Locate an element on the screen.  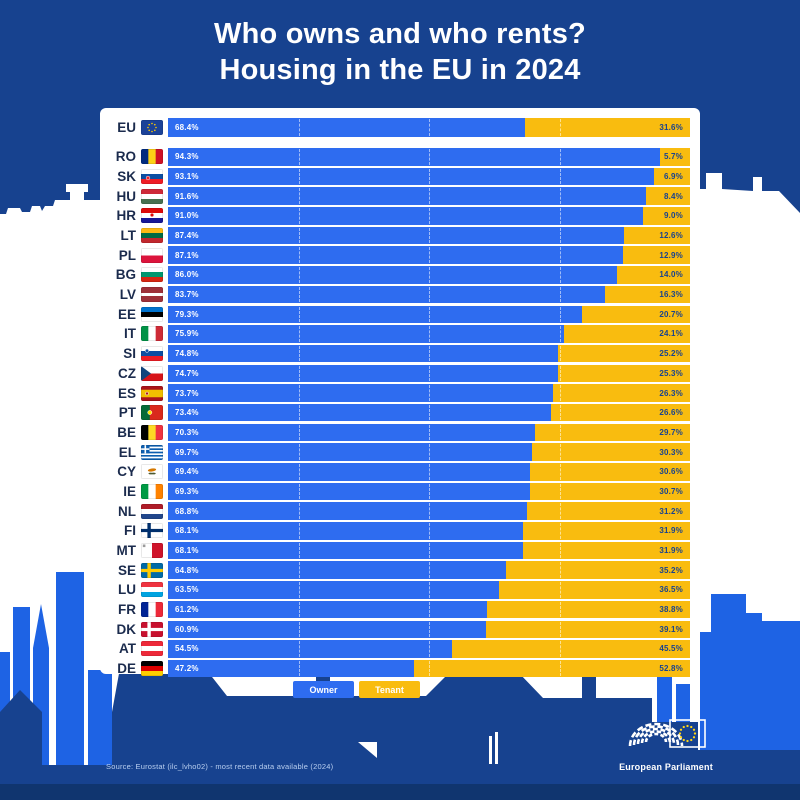
bar-track: 69.4% 30.6% is located at coordinates (429, 472).